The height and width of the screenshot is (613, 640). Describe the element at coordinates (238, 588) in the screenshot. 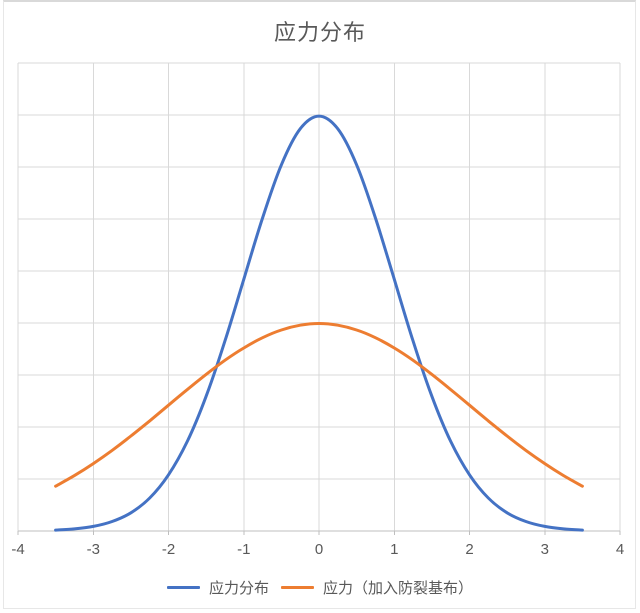

I see `legend-label-series-1: 应力分布` at that location.